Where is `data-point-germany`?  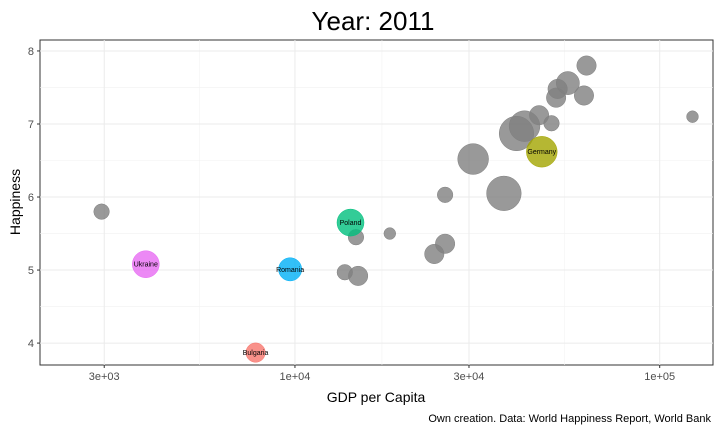 data-point-germany is located at coordinates (542, 152).